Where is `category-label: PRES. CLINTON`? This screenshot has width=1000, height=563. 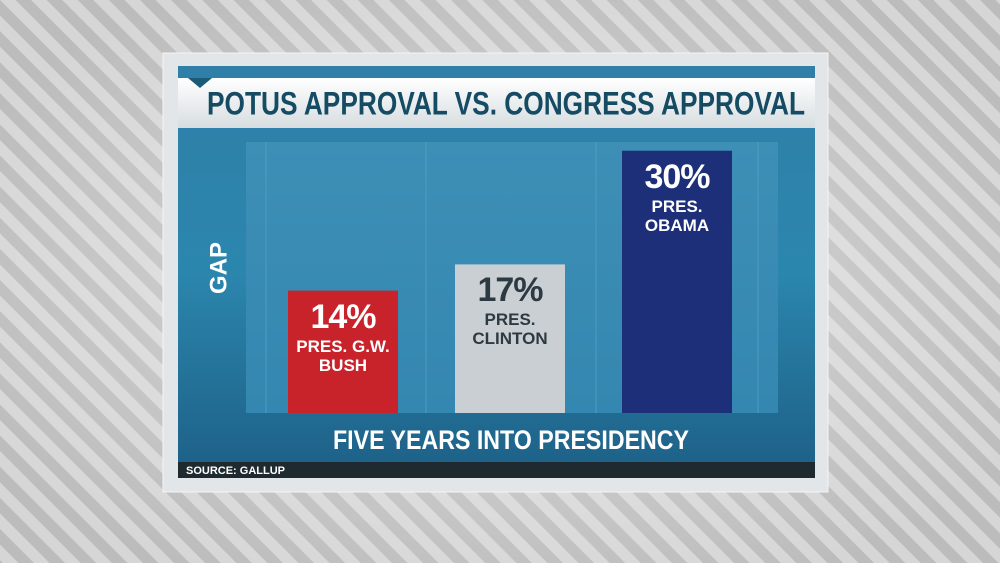 category-label: PRES. CLINTON is located at coordinates (510, 329).